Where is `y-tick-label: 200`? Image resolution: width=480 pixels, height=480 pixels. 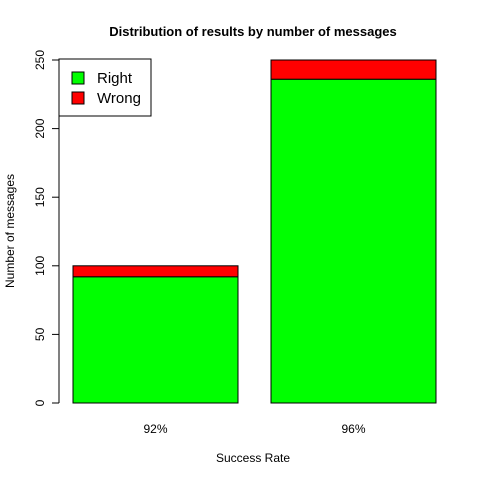
y-tick-label: 200 is located at coordinates (40, 128).